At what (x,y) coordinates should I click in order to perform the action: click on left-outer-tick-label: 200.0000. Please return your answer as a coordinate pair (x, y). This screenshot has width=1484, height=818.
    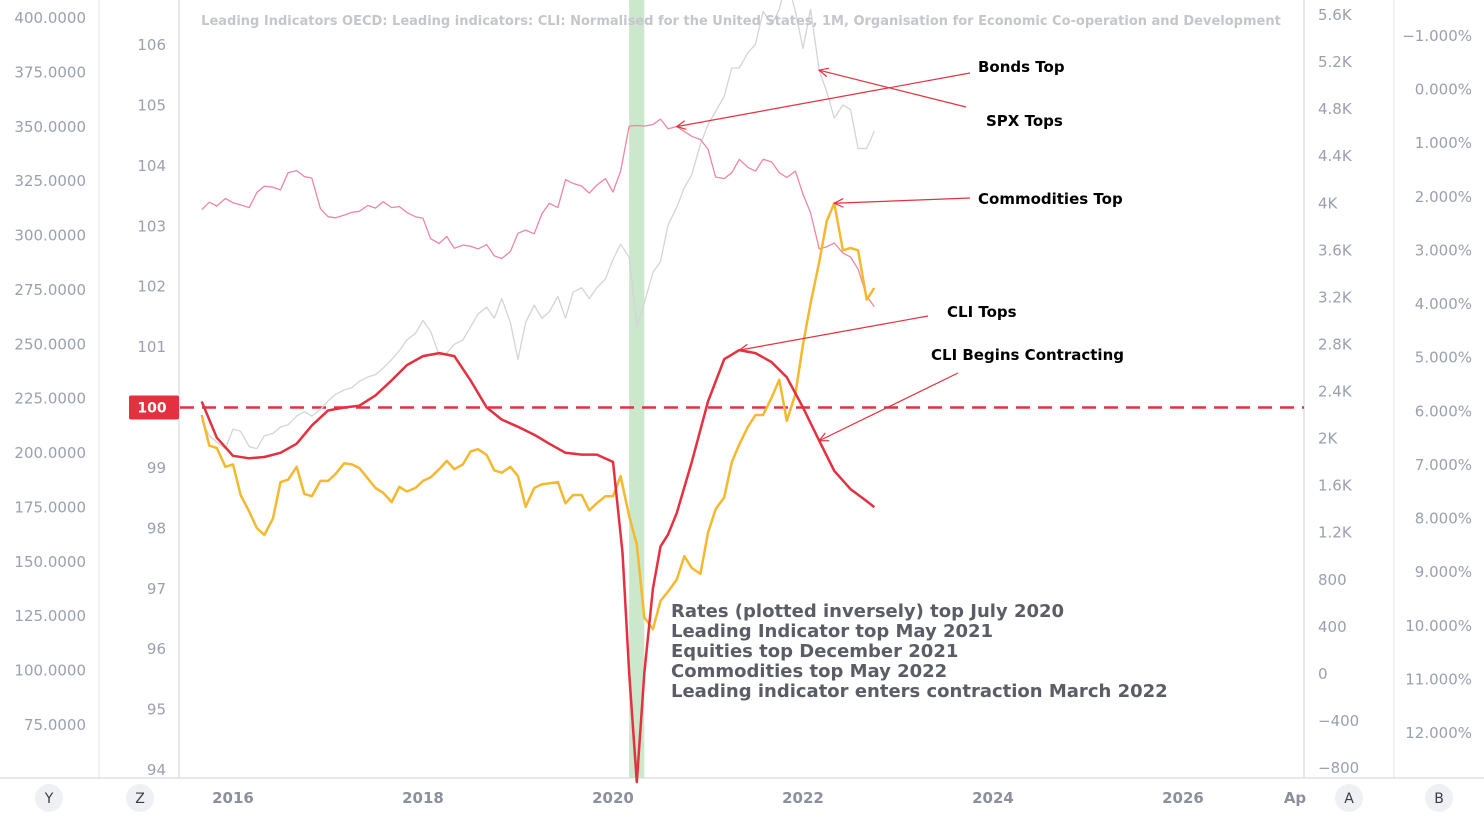
    Looking at the image, I should click on (50, 453).